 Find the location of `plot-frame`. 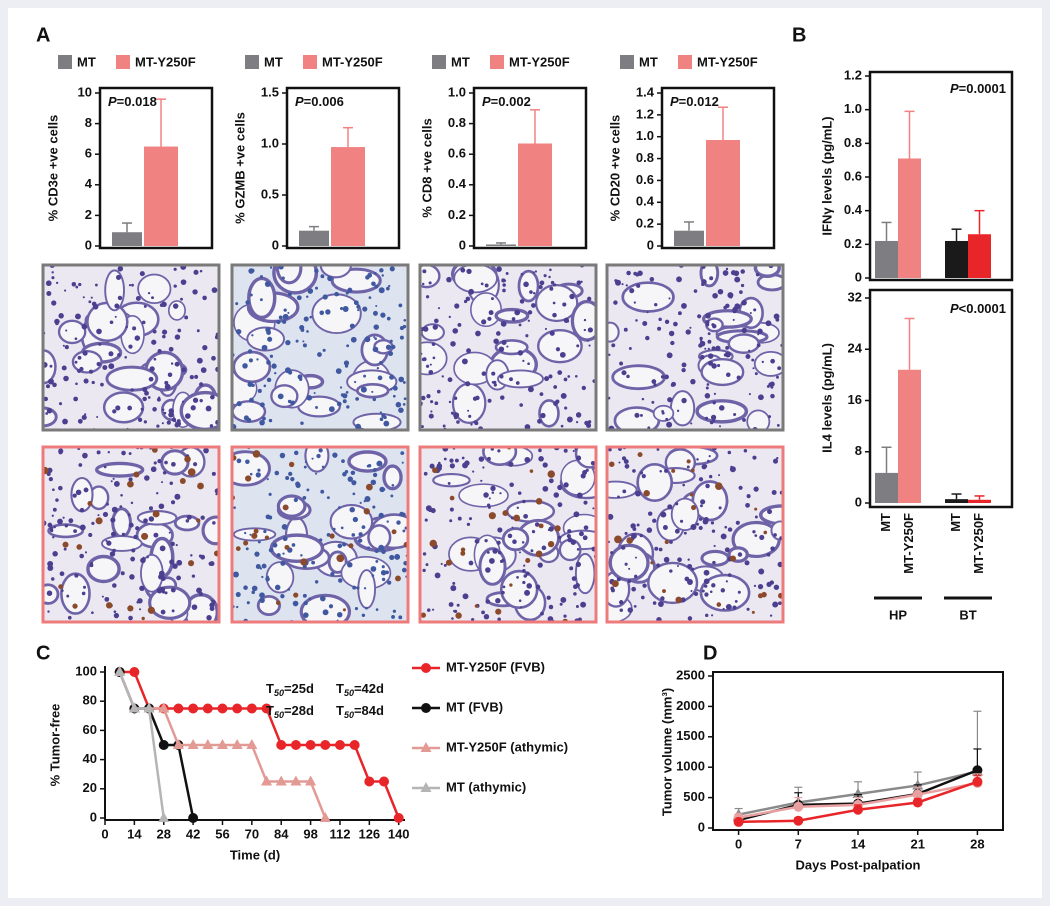

plot-frame is located at coordinates (343, 168).